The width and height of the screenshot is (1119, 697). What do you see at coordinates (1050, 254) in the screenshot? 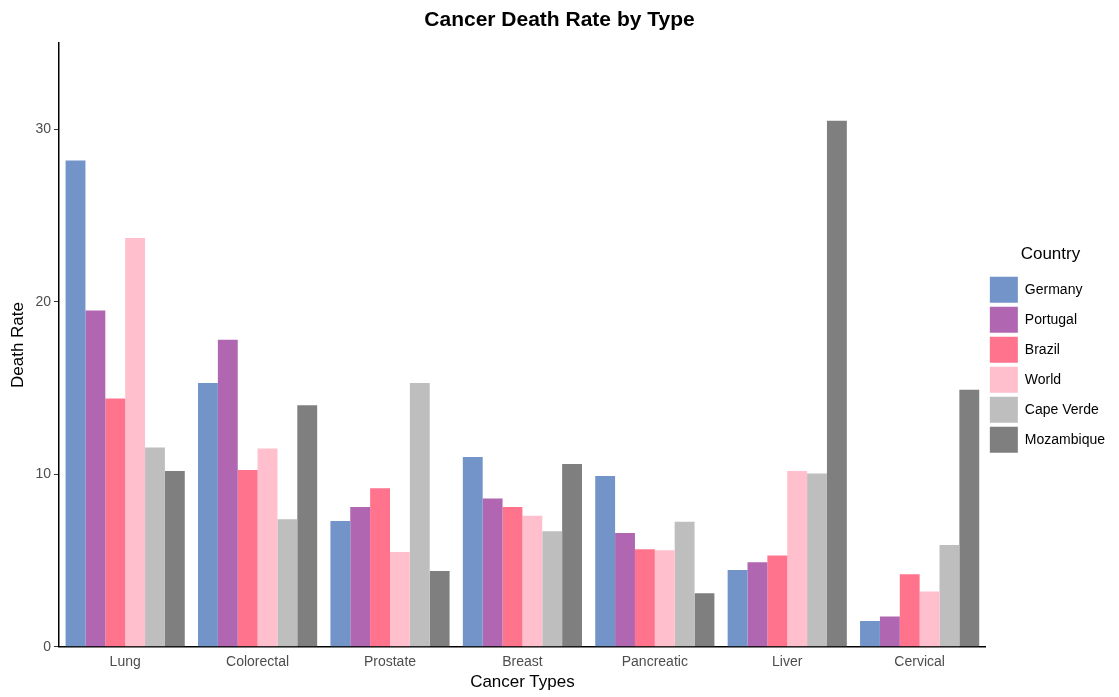
I see `legend-title: Country` at bounding box center [1050, 254].